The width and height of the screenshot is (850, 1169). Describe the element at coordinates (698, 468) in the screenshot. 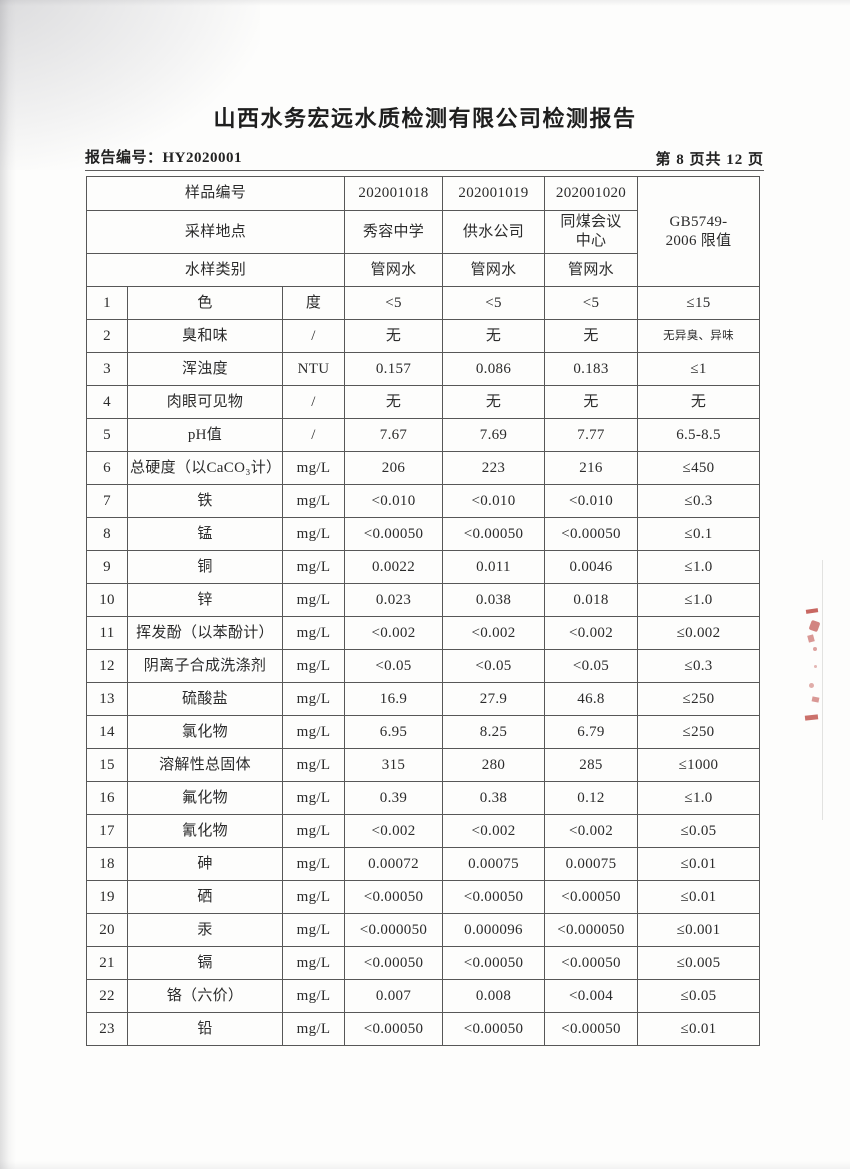

I see `limit-value: ≤450` at that location.